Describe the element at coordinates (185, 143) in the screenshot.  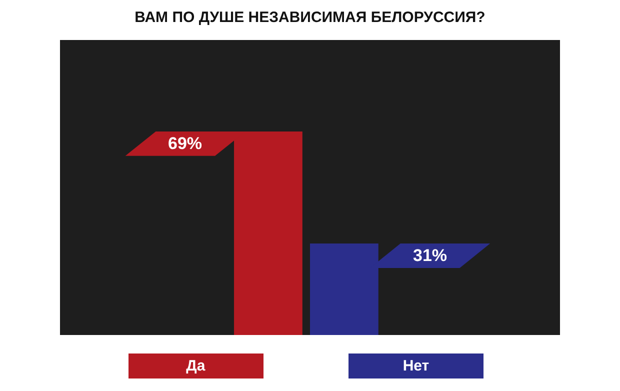
I see `data-label: 69%` at that location.